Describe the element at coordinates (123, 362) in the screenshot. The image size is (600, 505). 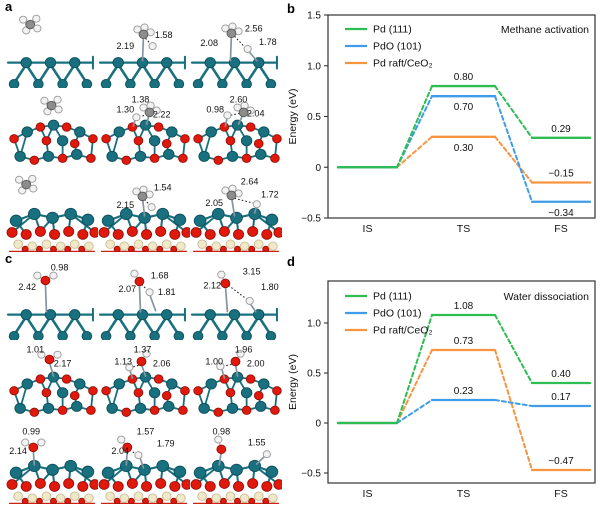
I see `bond-distance-label: 1.13` at that location.